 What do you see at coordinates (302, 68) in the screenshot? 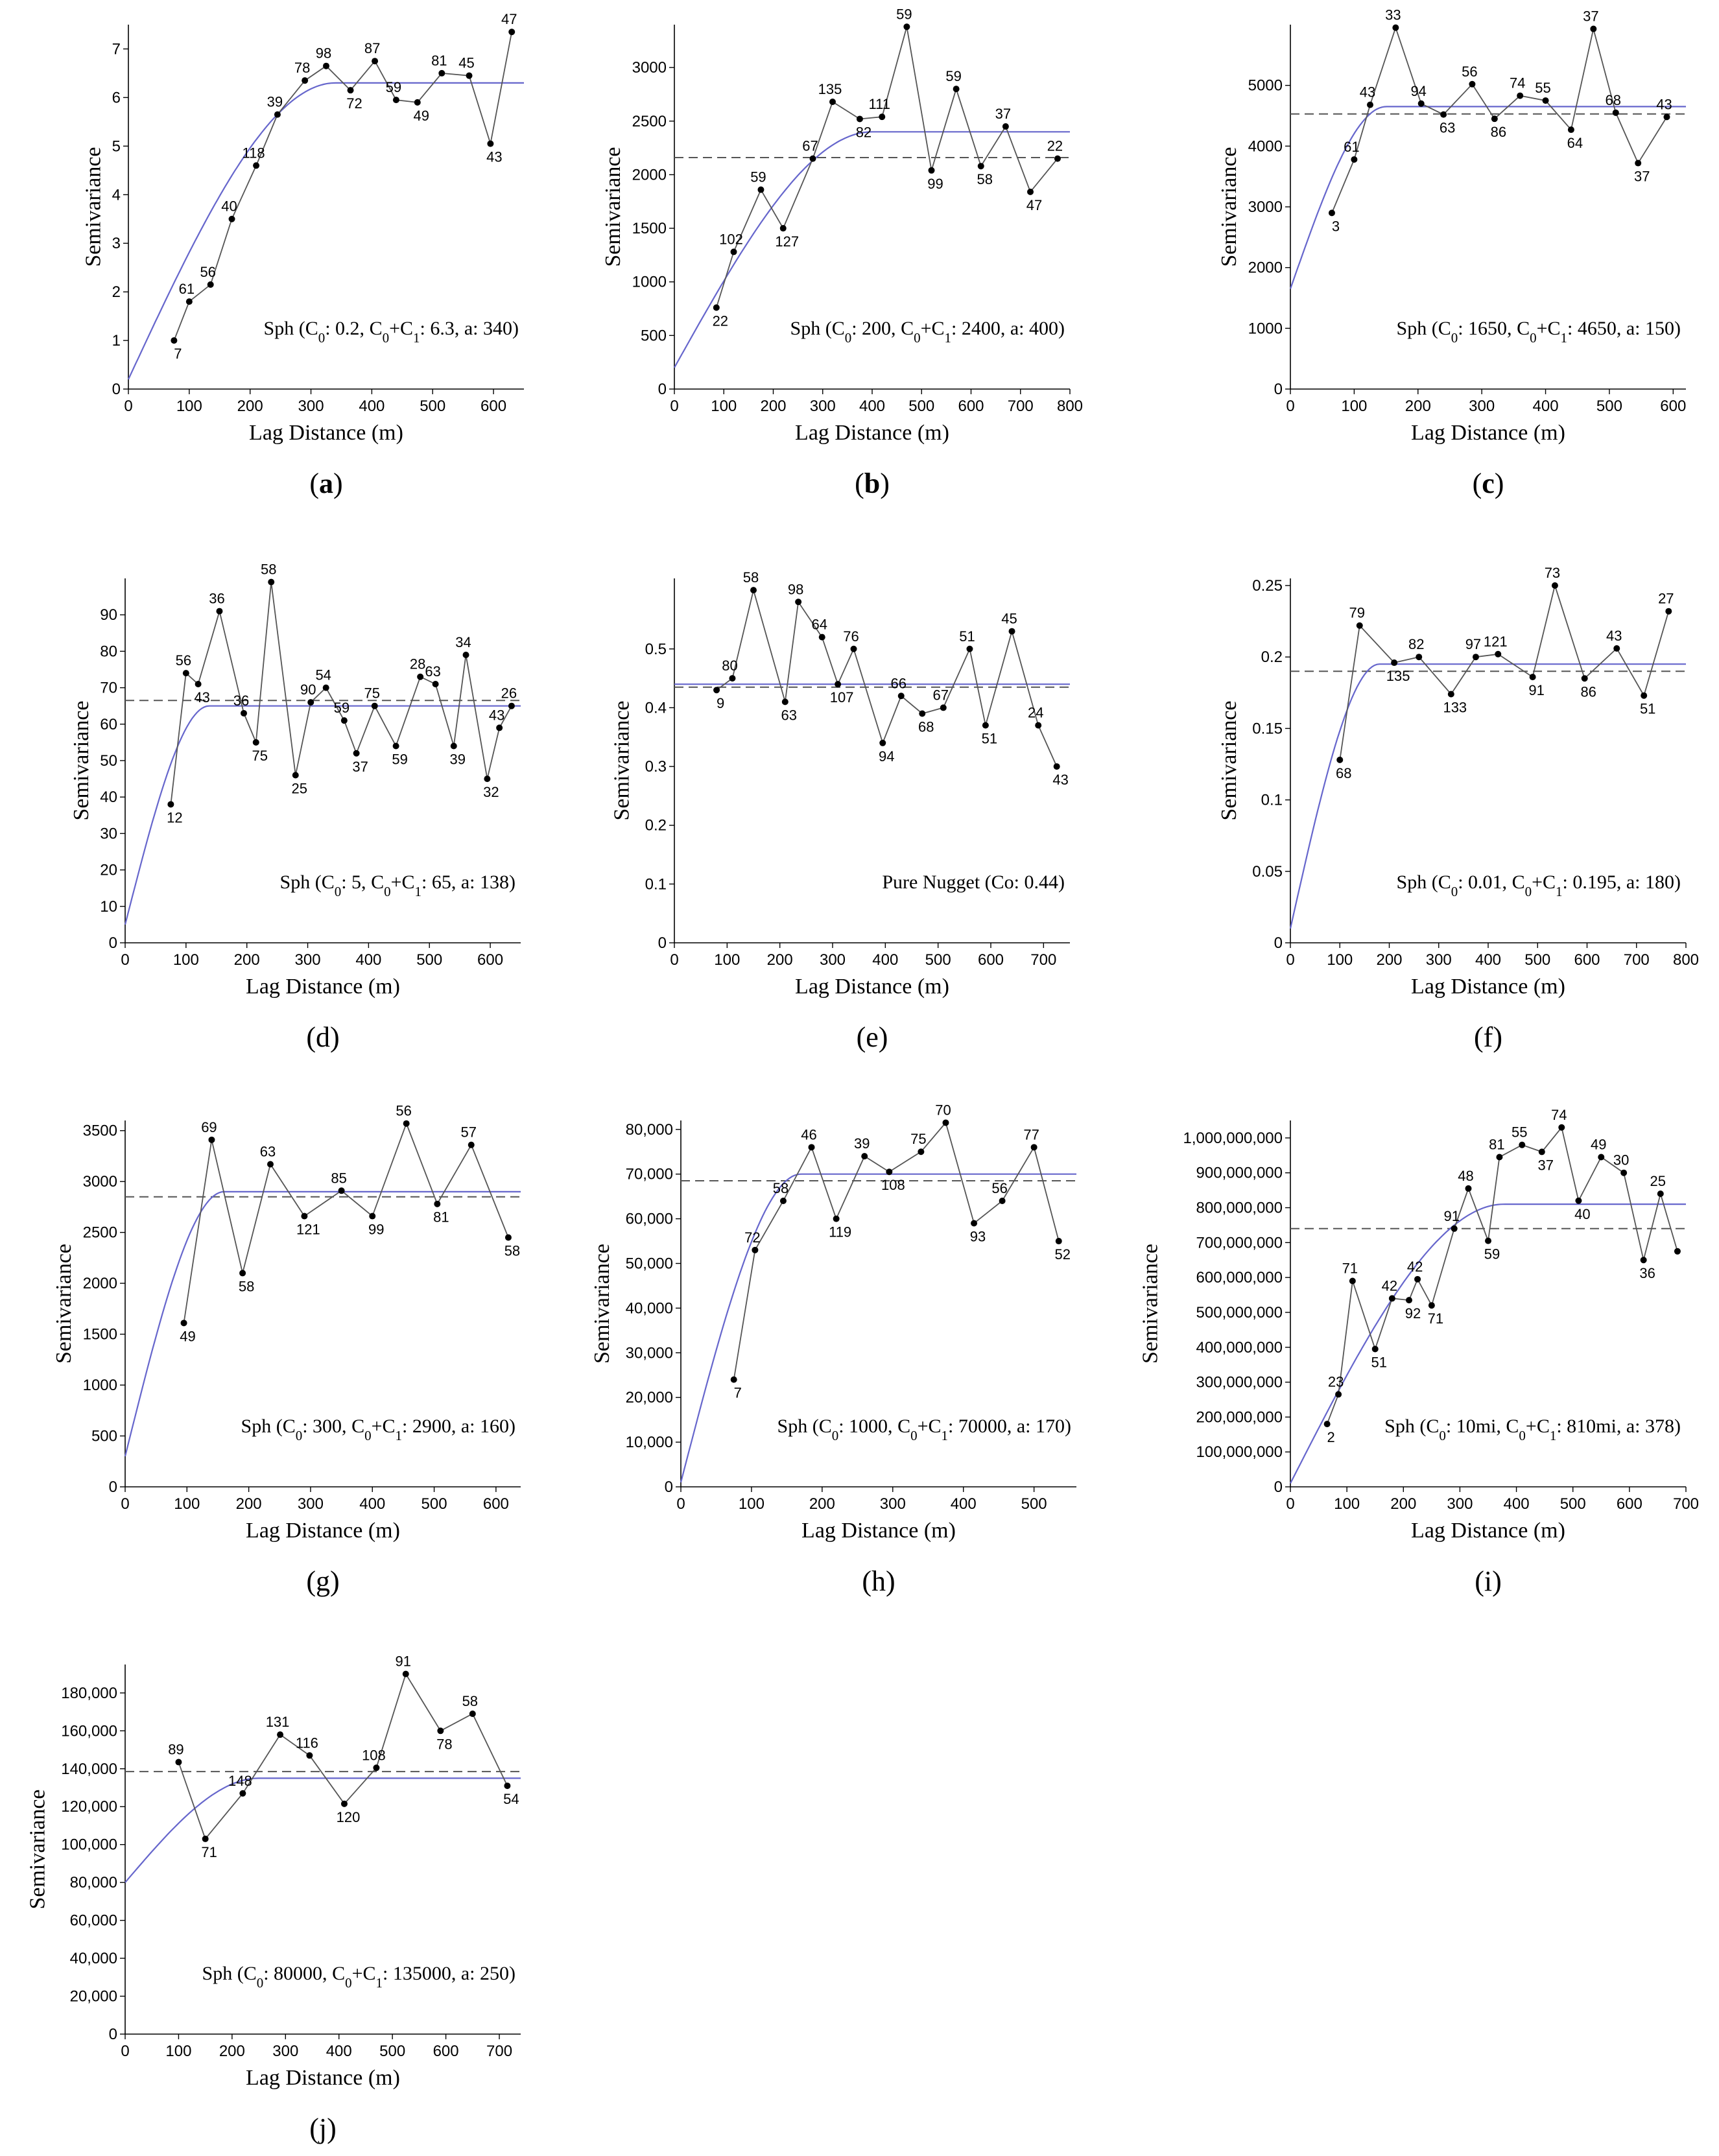
I see `pair-count-label: 78` at bounding box center [302, 68].